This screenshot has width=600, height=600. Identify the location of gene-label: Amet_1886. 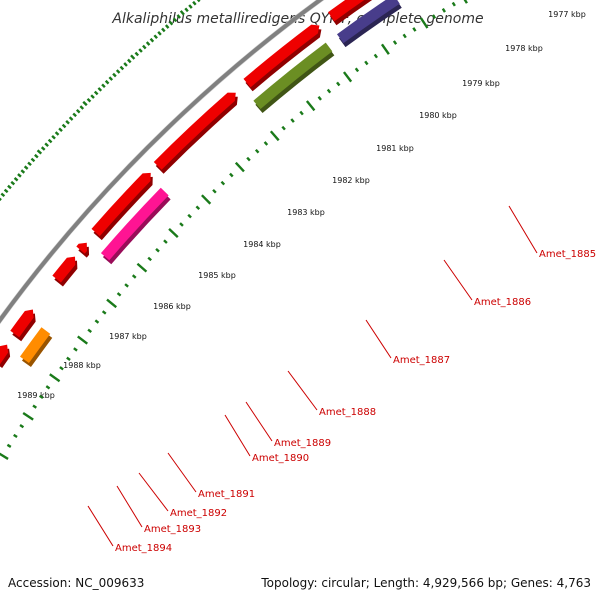
(502, 302).